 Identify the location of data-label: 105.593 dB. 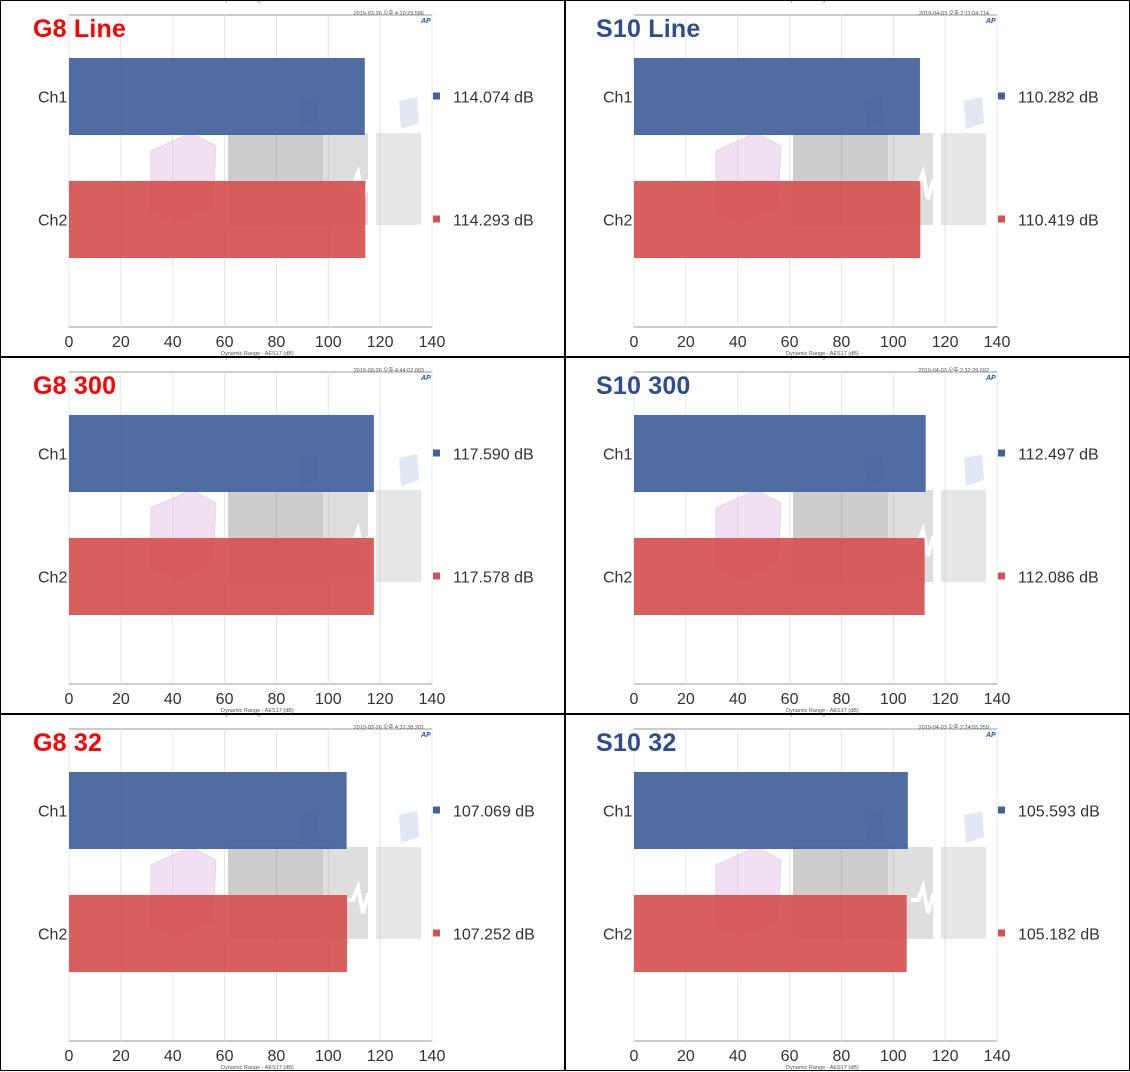
(1059, 812).